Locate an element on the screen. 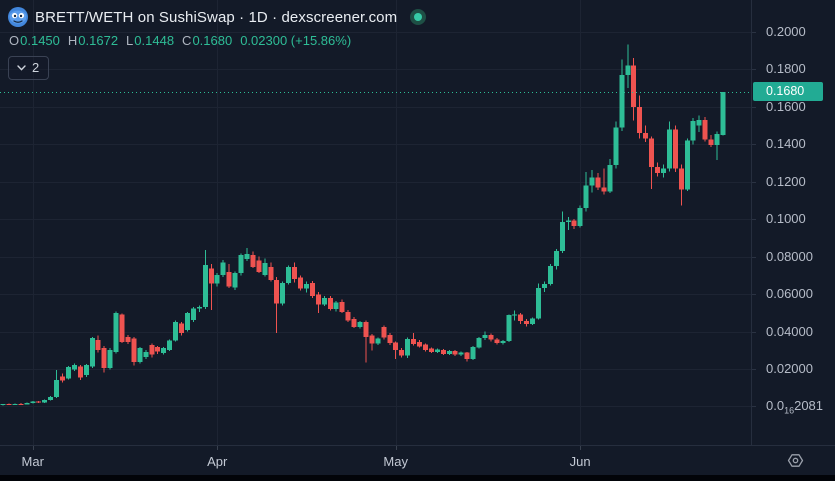  price-axis-label: 0.06000 is located at coordinates (789, 294).